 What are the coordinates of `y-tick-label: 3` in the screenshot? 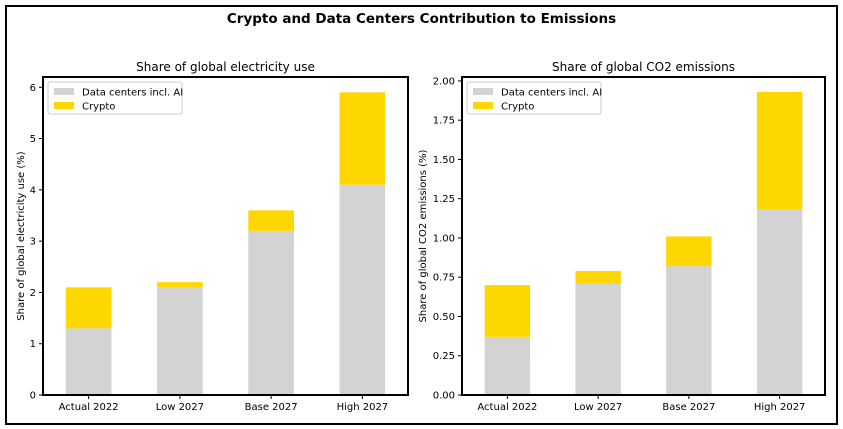 It's located at (33, 242).